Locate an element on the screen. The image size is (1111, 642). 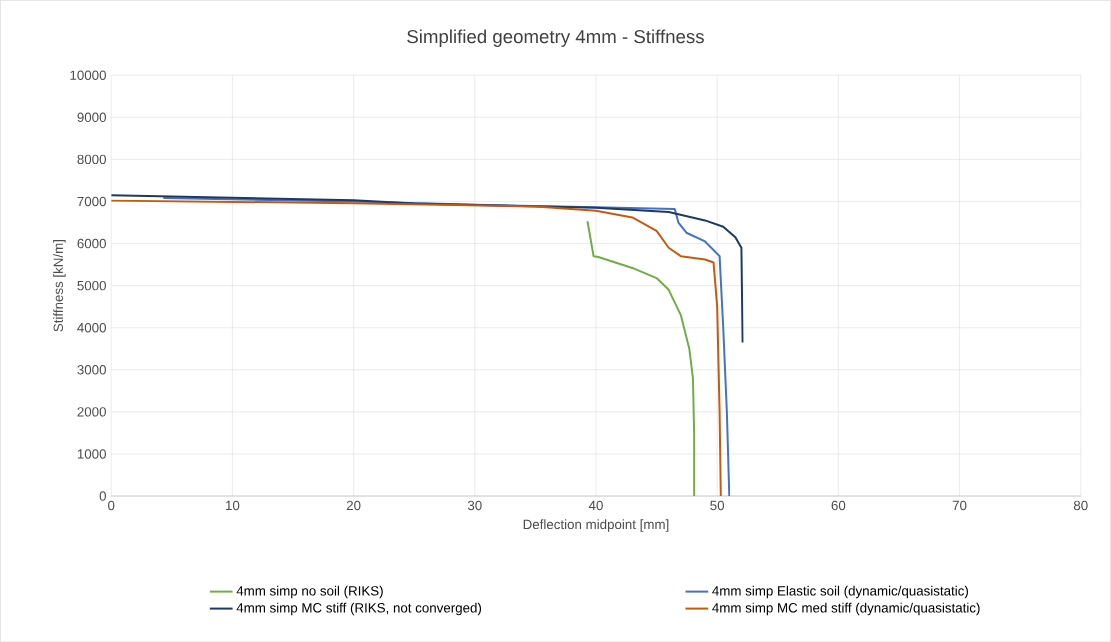
legend-label: 4mm simp MC med stiff (dynamic/quasistatic) is located at coordinates (846, 609).